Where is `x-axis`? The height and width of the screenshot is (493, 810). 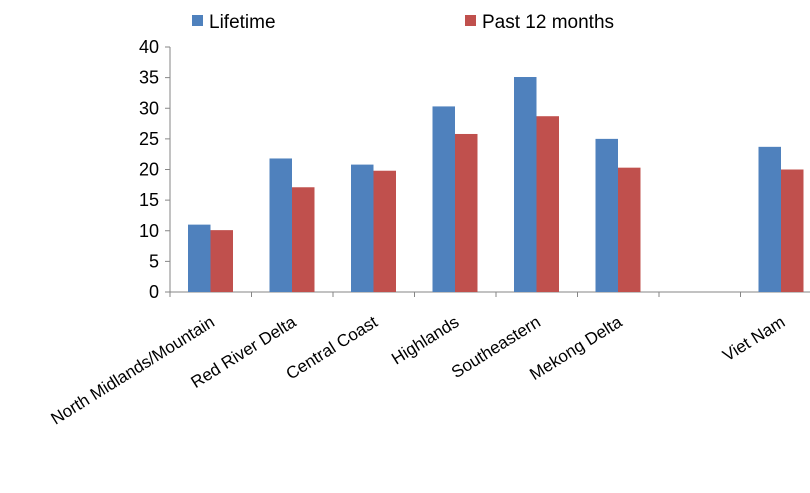
x-axis is located at coordinates (489, 294).